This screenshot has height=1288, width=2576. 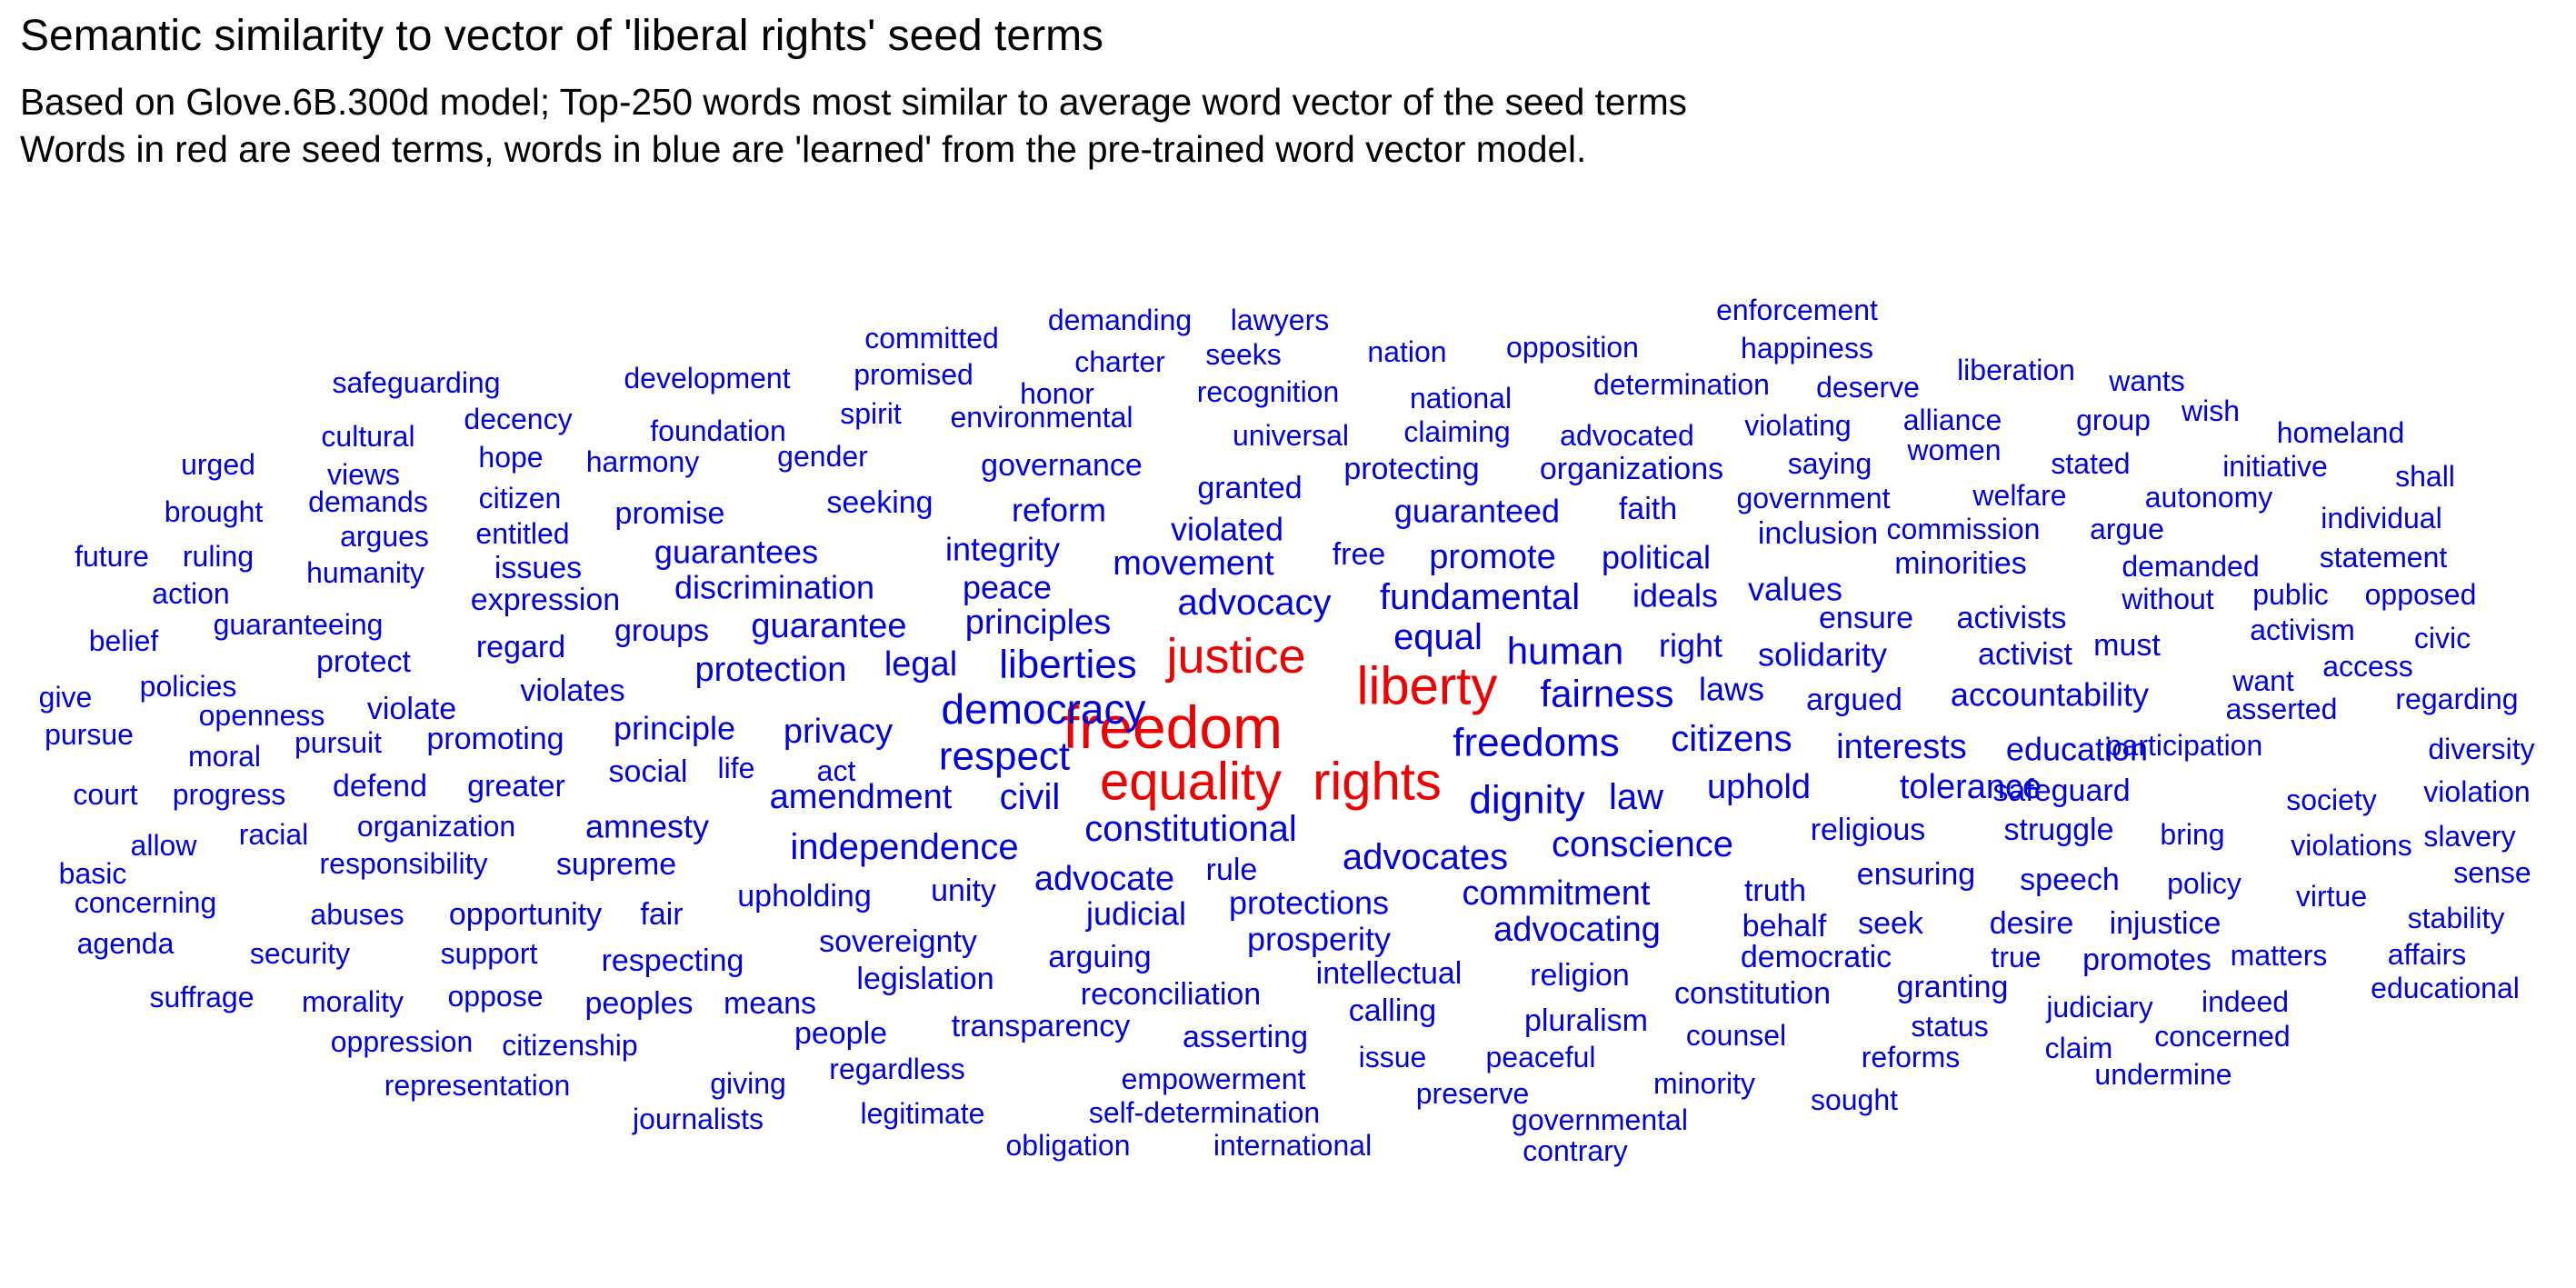 What do you see at coordinates (1456, 431) in the screenshot?
I see `learned-word-claiming: claiming` at bounding box center [1456, 431].